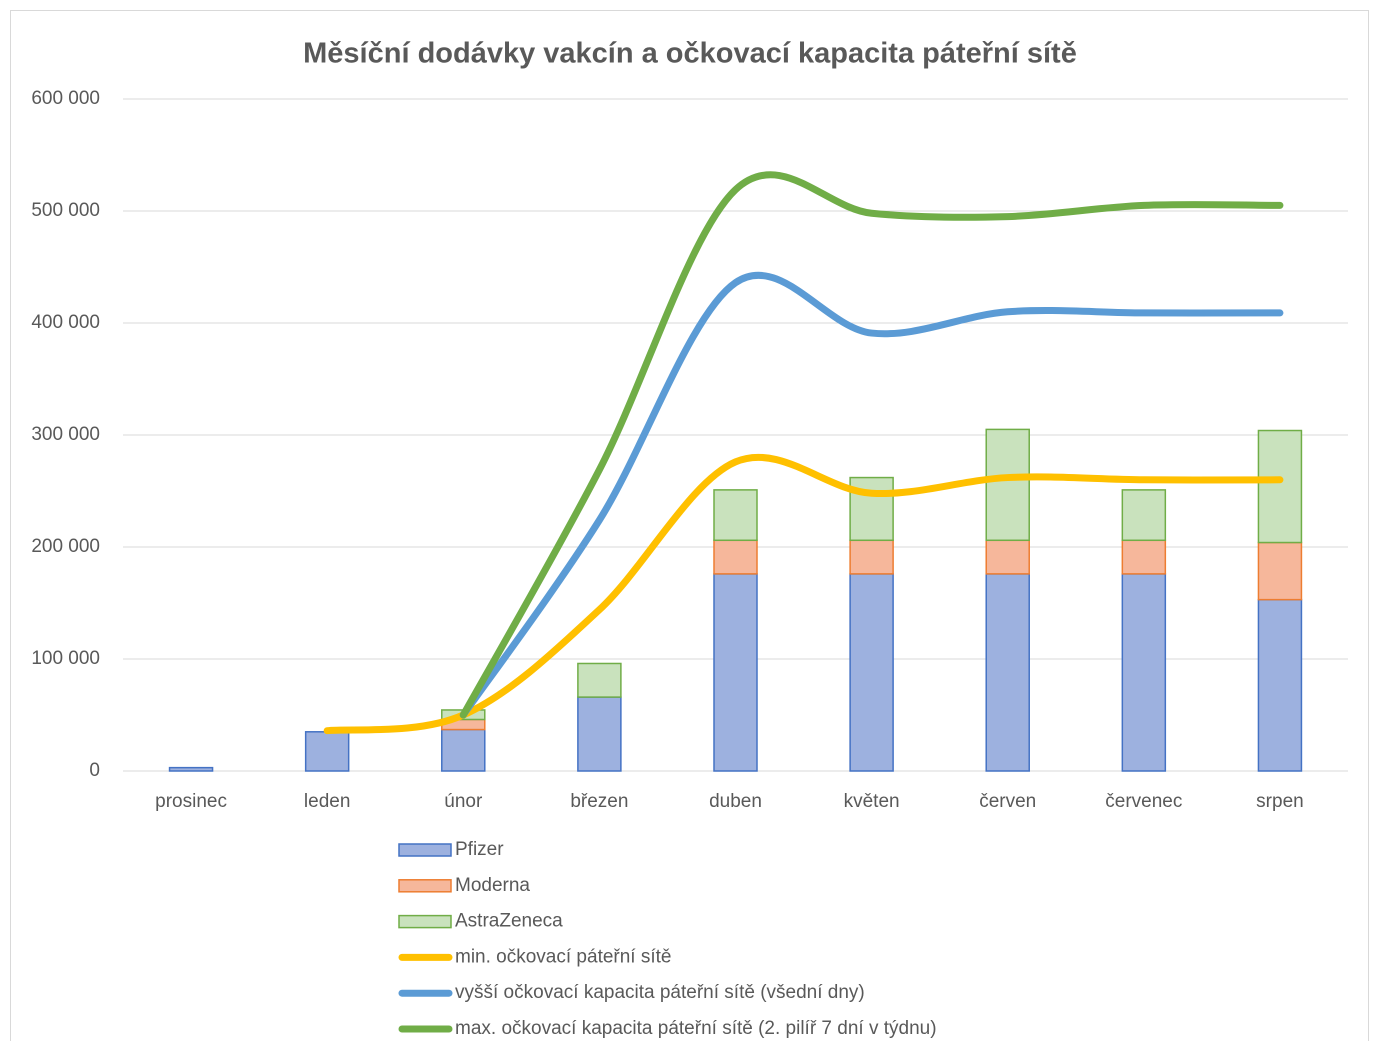 The image size is (1379, 1041). Describe the element at coordinates (463, 801) in the screenshot. I see `x-tick-label: únor` at that location.